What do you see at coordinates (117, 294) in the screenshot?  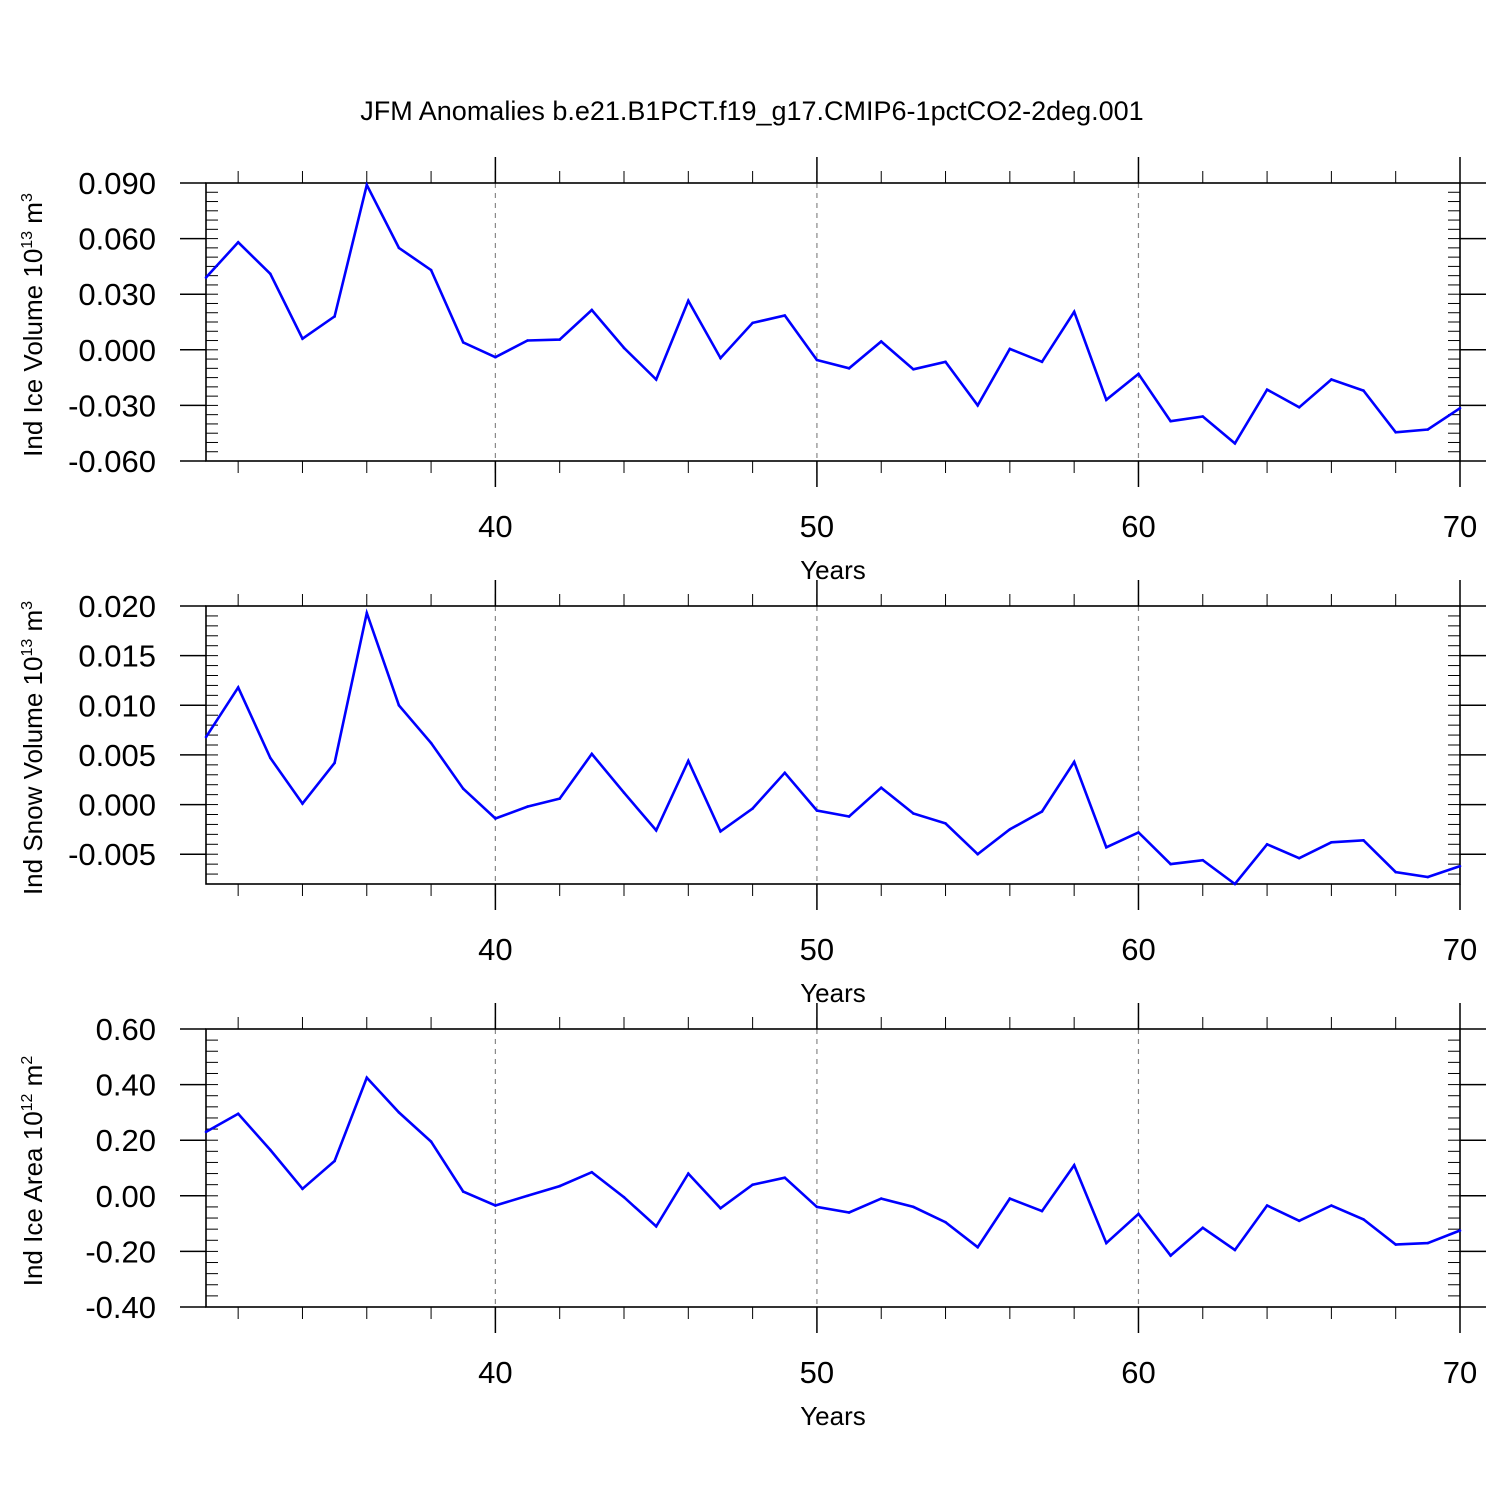 I see `y-tick-label: 0.030` at bounding box center [117, 294].